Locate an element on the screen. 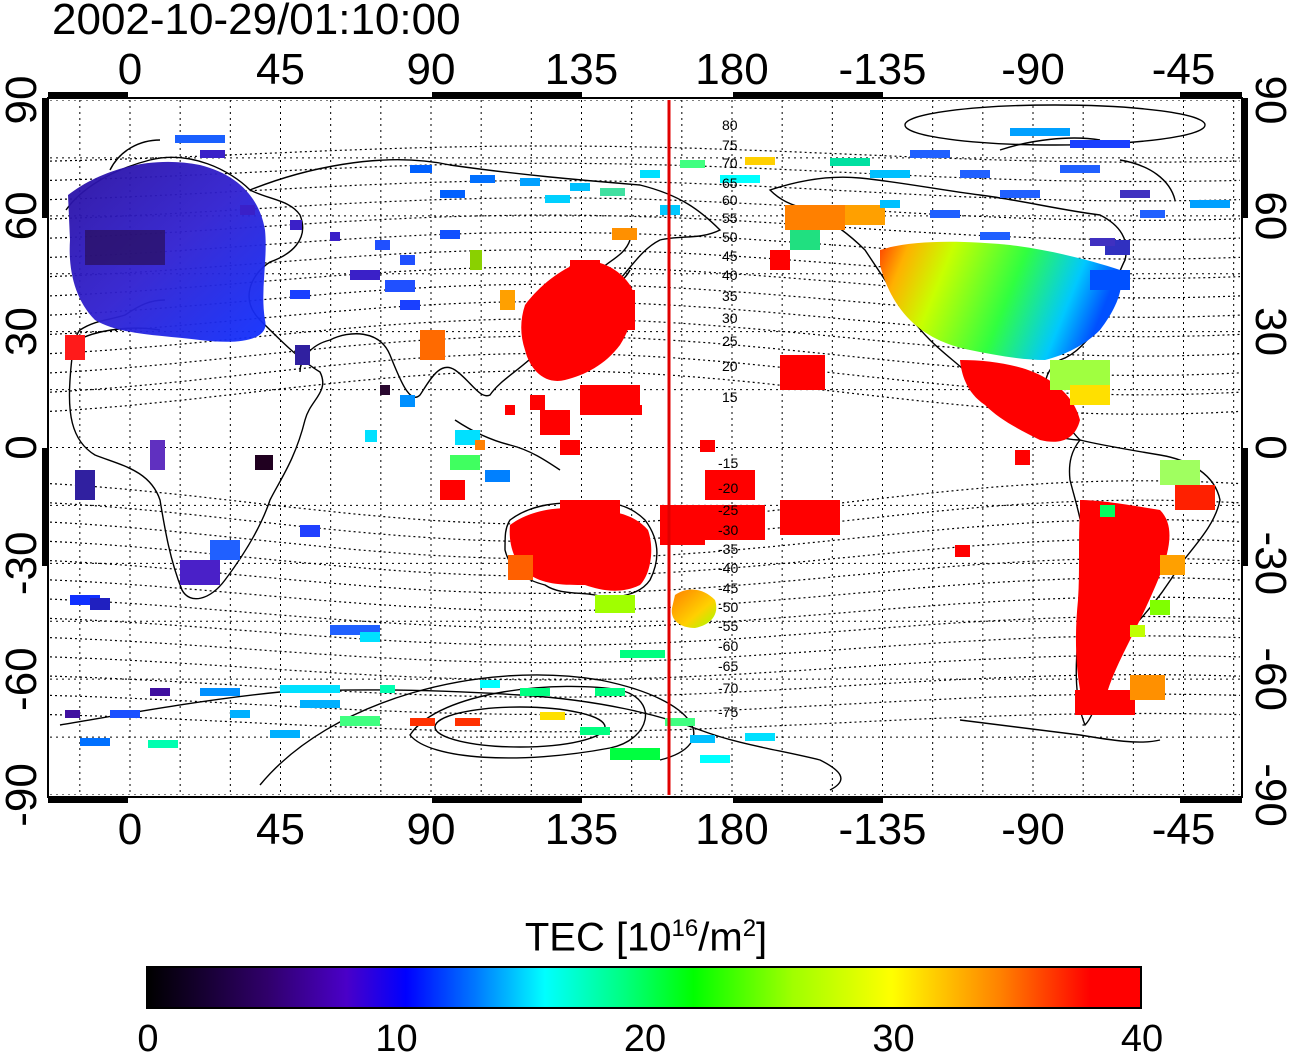  timestamp-title: 2002-10-29/01:10:00 is located at coordinates (256, 22).